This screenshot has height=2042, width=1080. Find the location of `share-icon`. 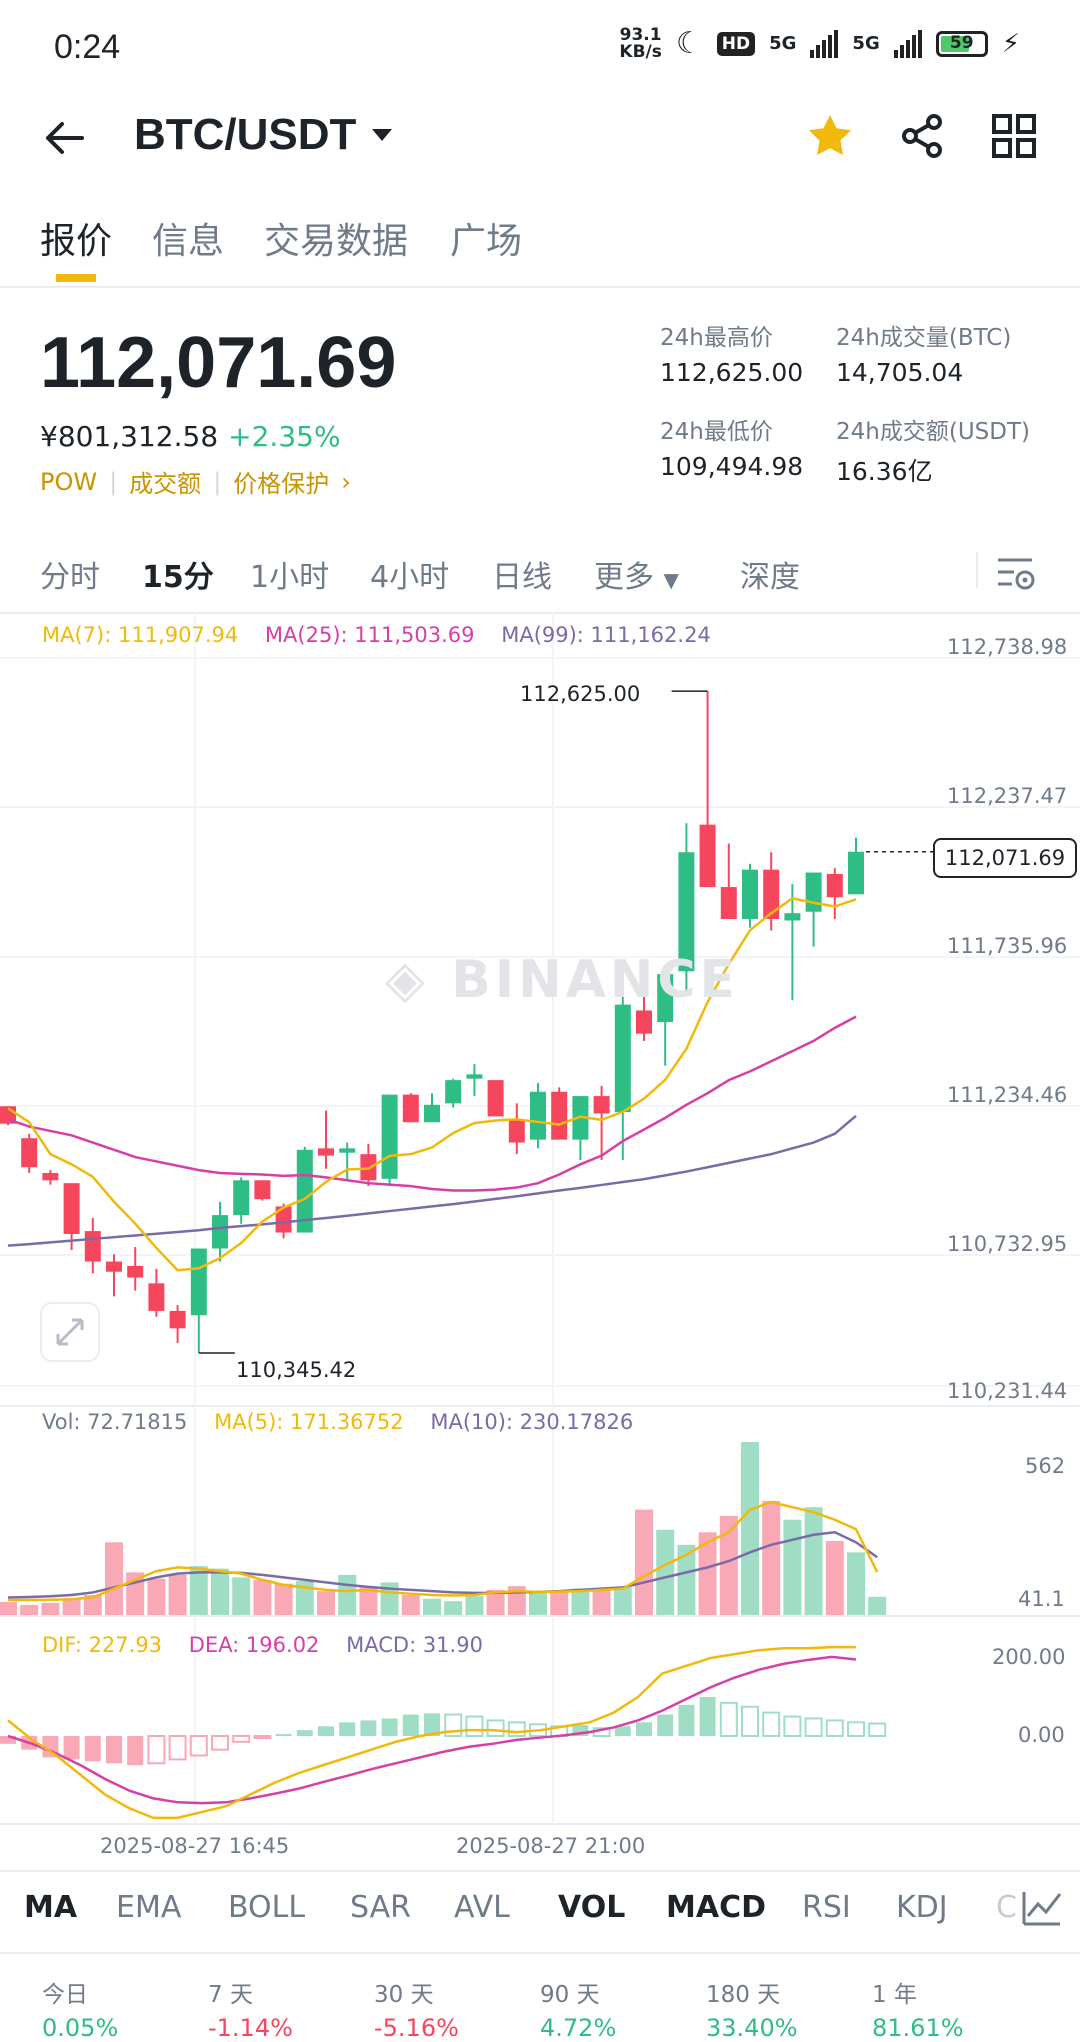

share-icon is located at coordinates (922, 136).